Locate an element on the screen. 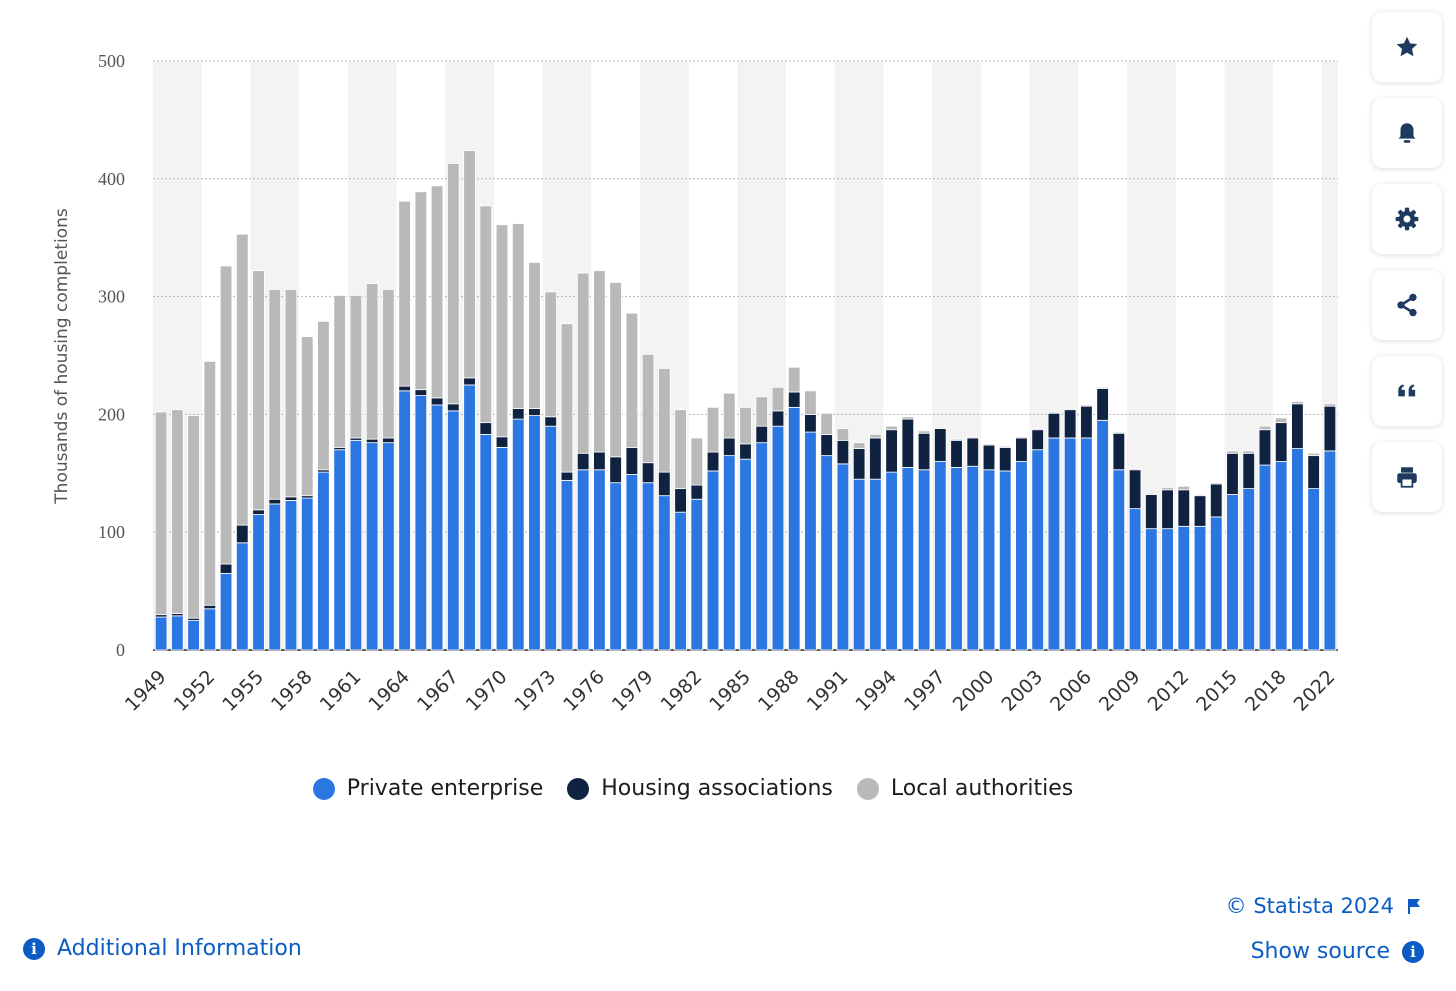  bar-local-authorities-2009 is located at coordinates (1135, 469).